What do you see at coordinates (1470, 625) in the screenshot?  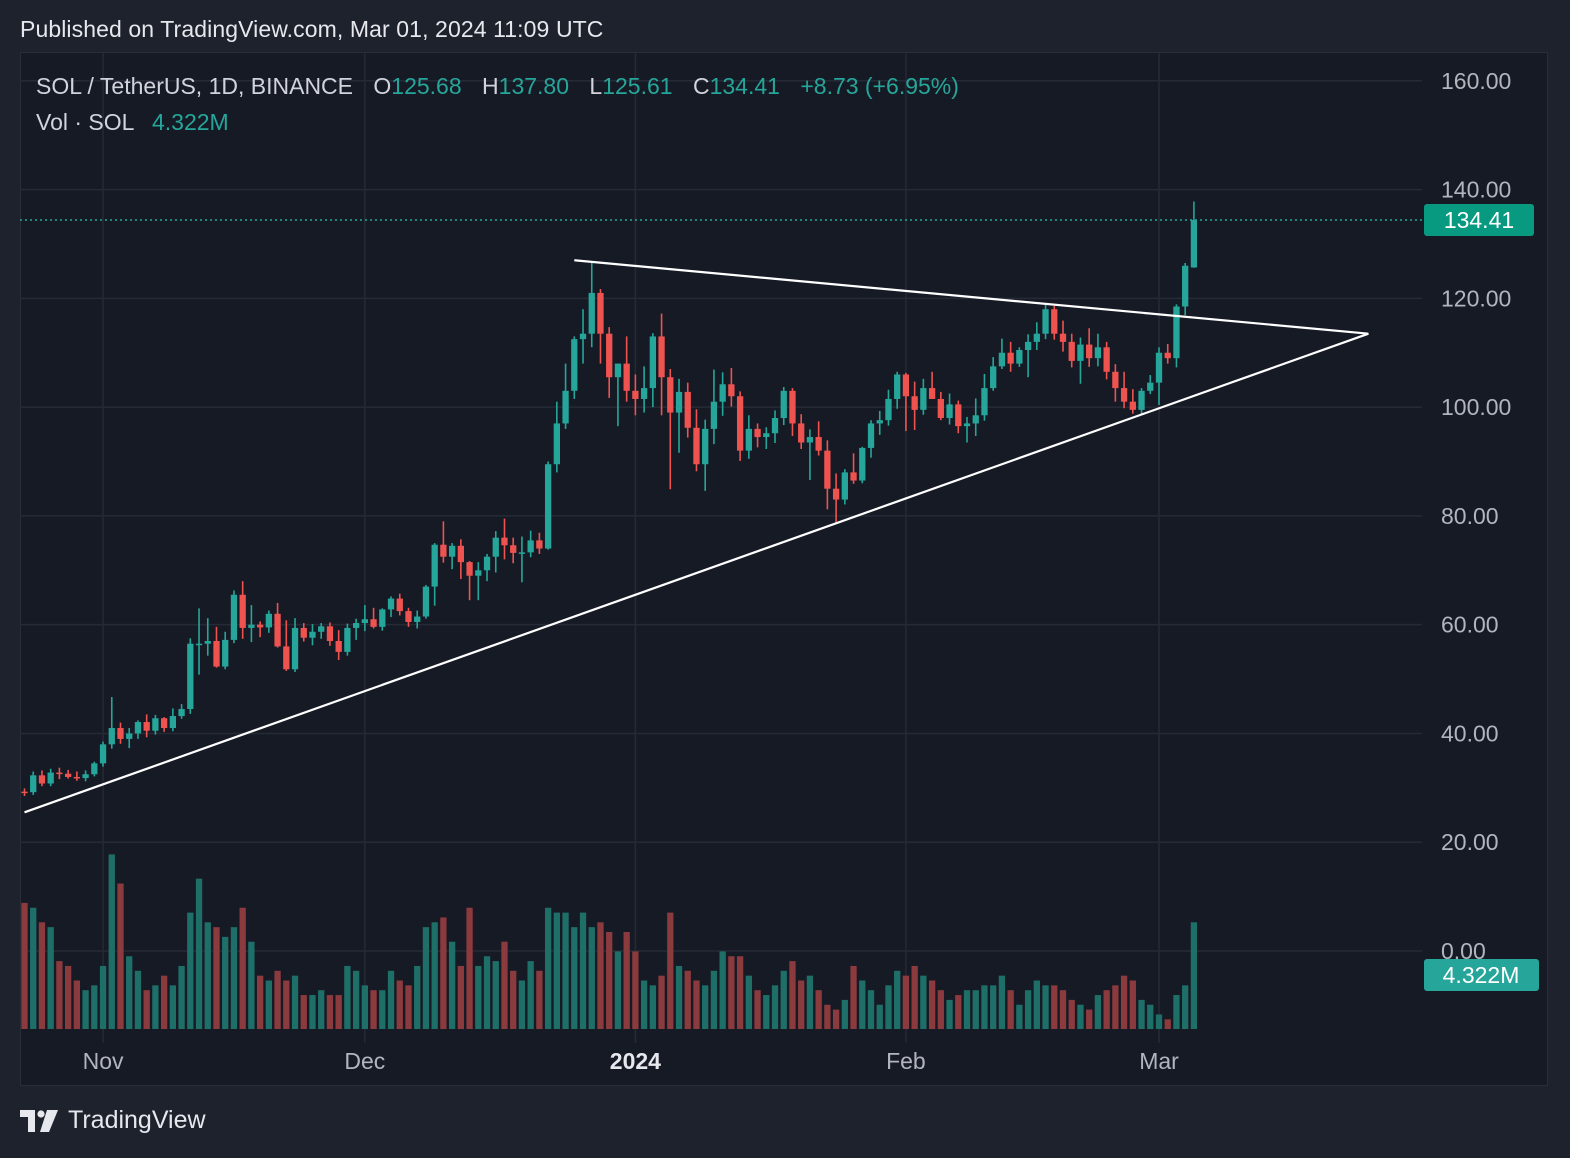 I see `price-tick-label: 60.00` at bounding box center [1470, 625].